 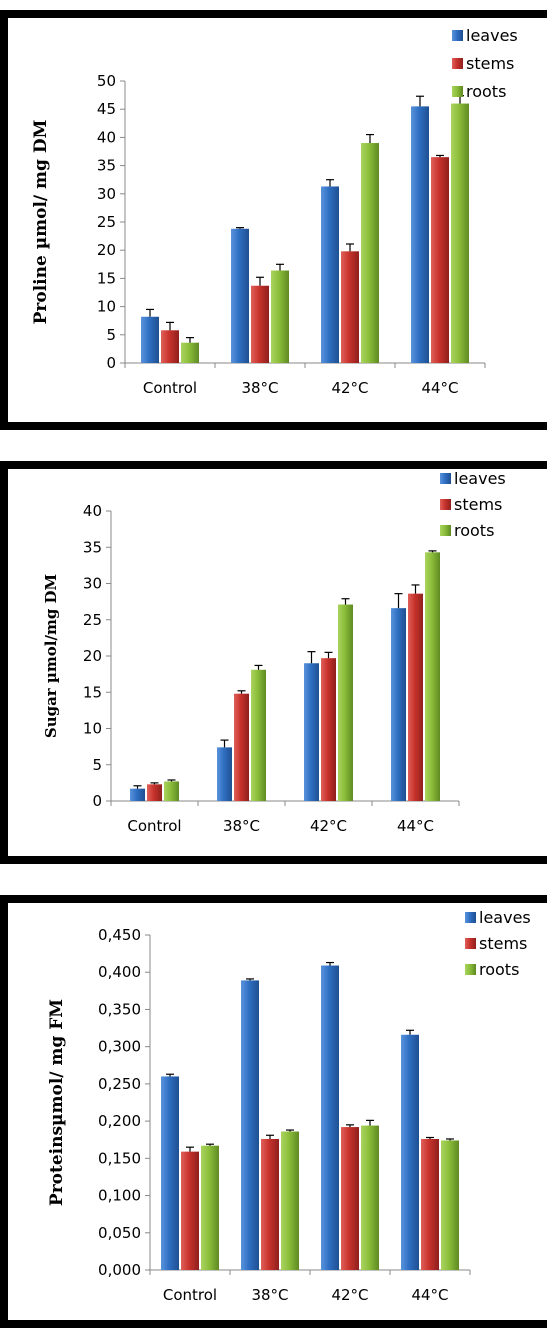 What do you see at coordinates (119, 1084) in the screenshot?
I see `y-tick-label: 0,250` at bounding box center [119, 1084].